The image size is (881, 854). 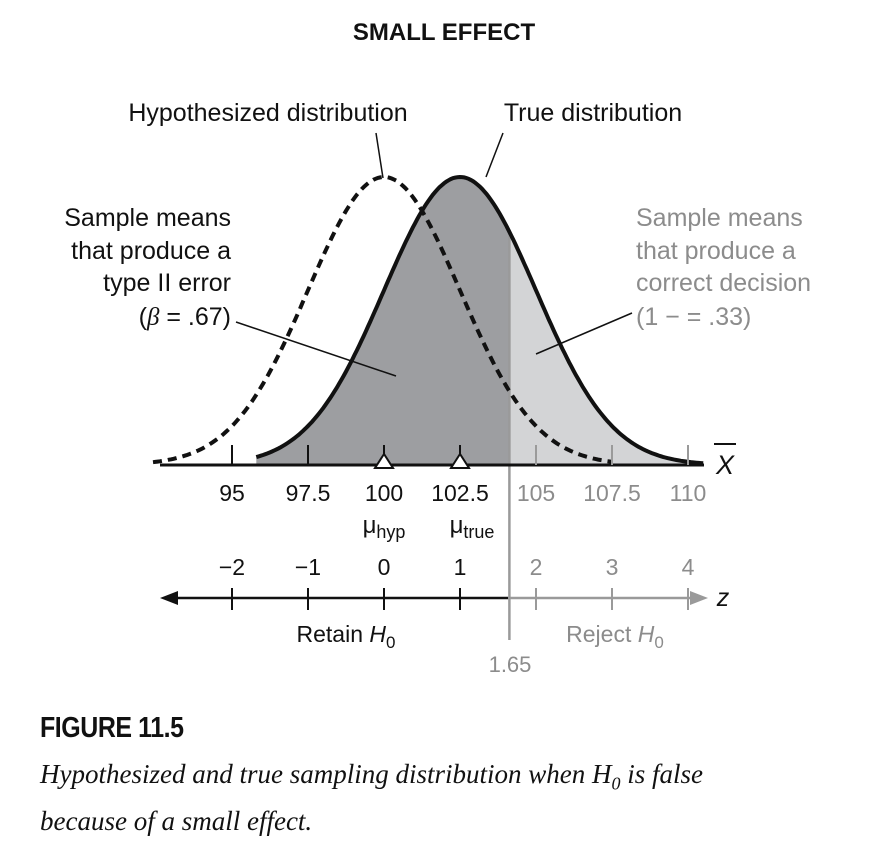 What do you see at coordinates (584, 333) in the screenshot?
I see `correct-decision-leader` at bounding box center [584, 333].